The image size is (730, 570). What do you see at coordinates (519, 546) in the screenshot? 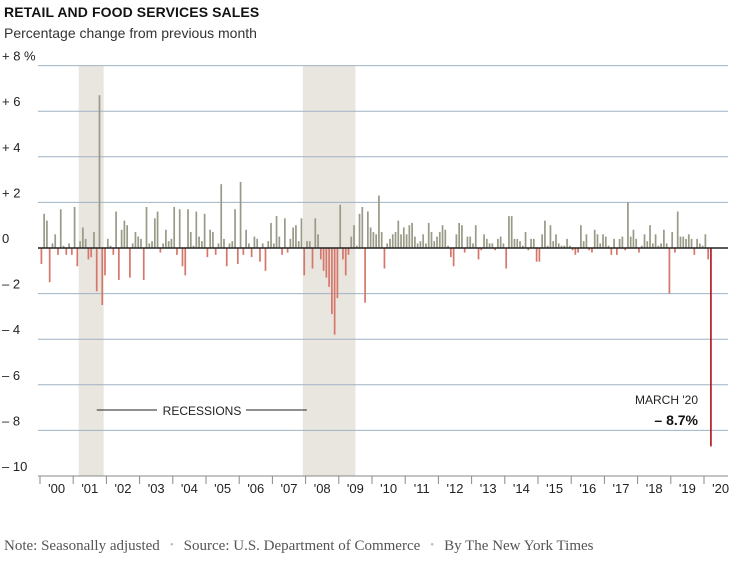
I see `footer-credit: By The New York Times` at bounding box center [519, 546].